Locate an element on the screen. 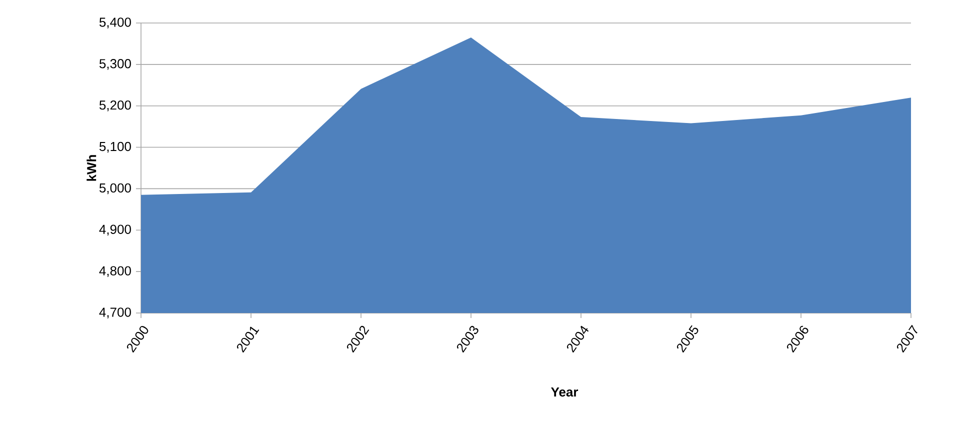  y-tick-label: 4,900 is located at coordinates (115, 230).